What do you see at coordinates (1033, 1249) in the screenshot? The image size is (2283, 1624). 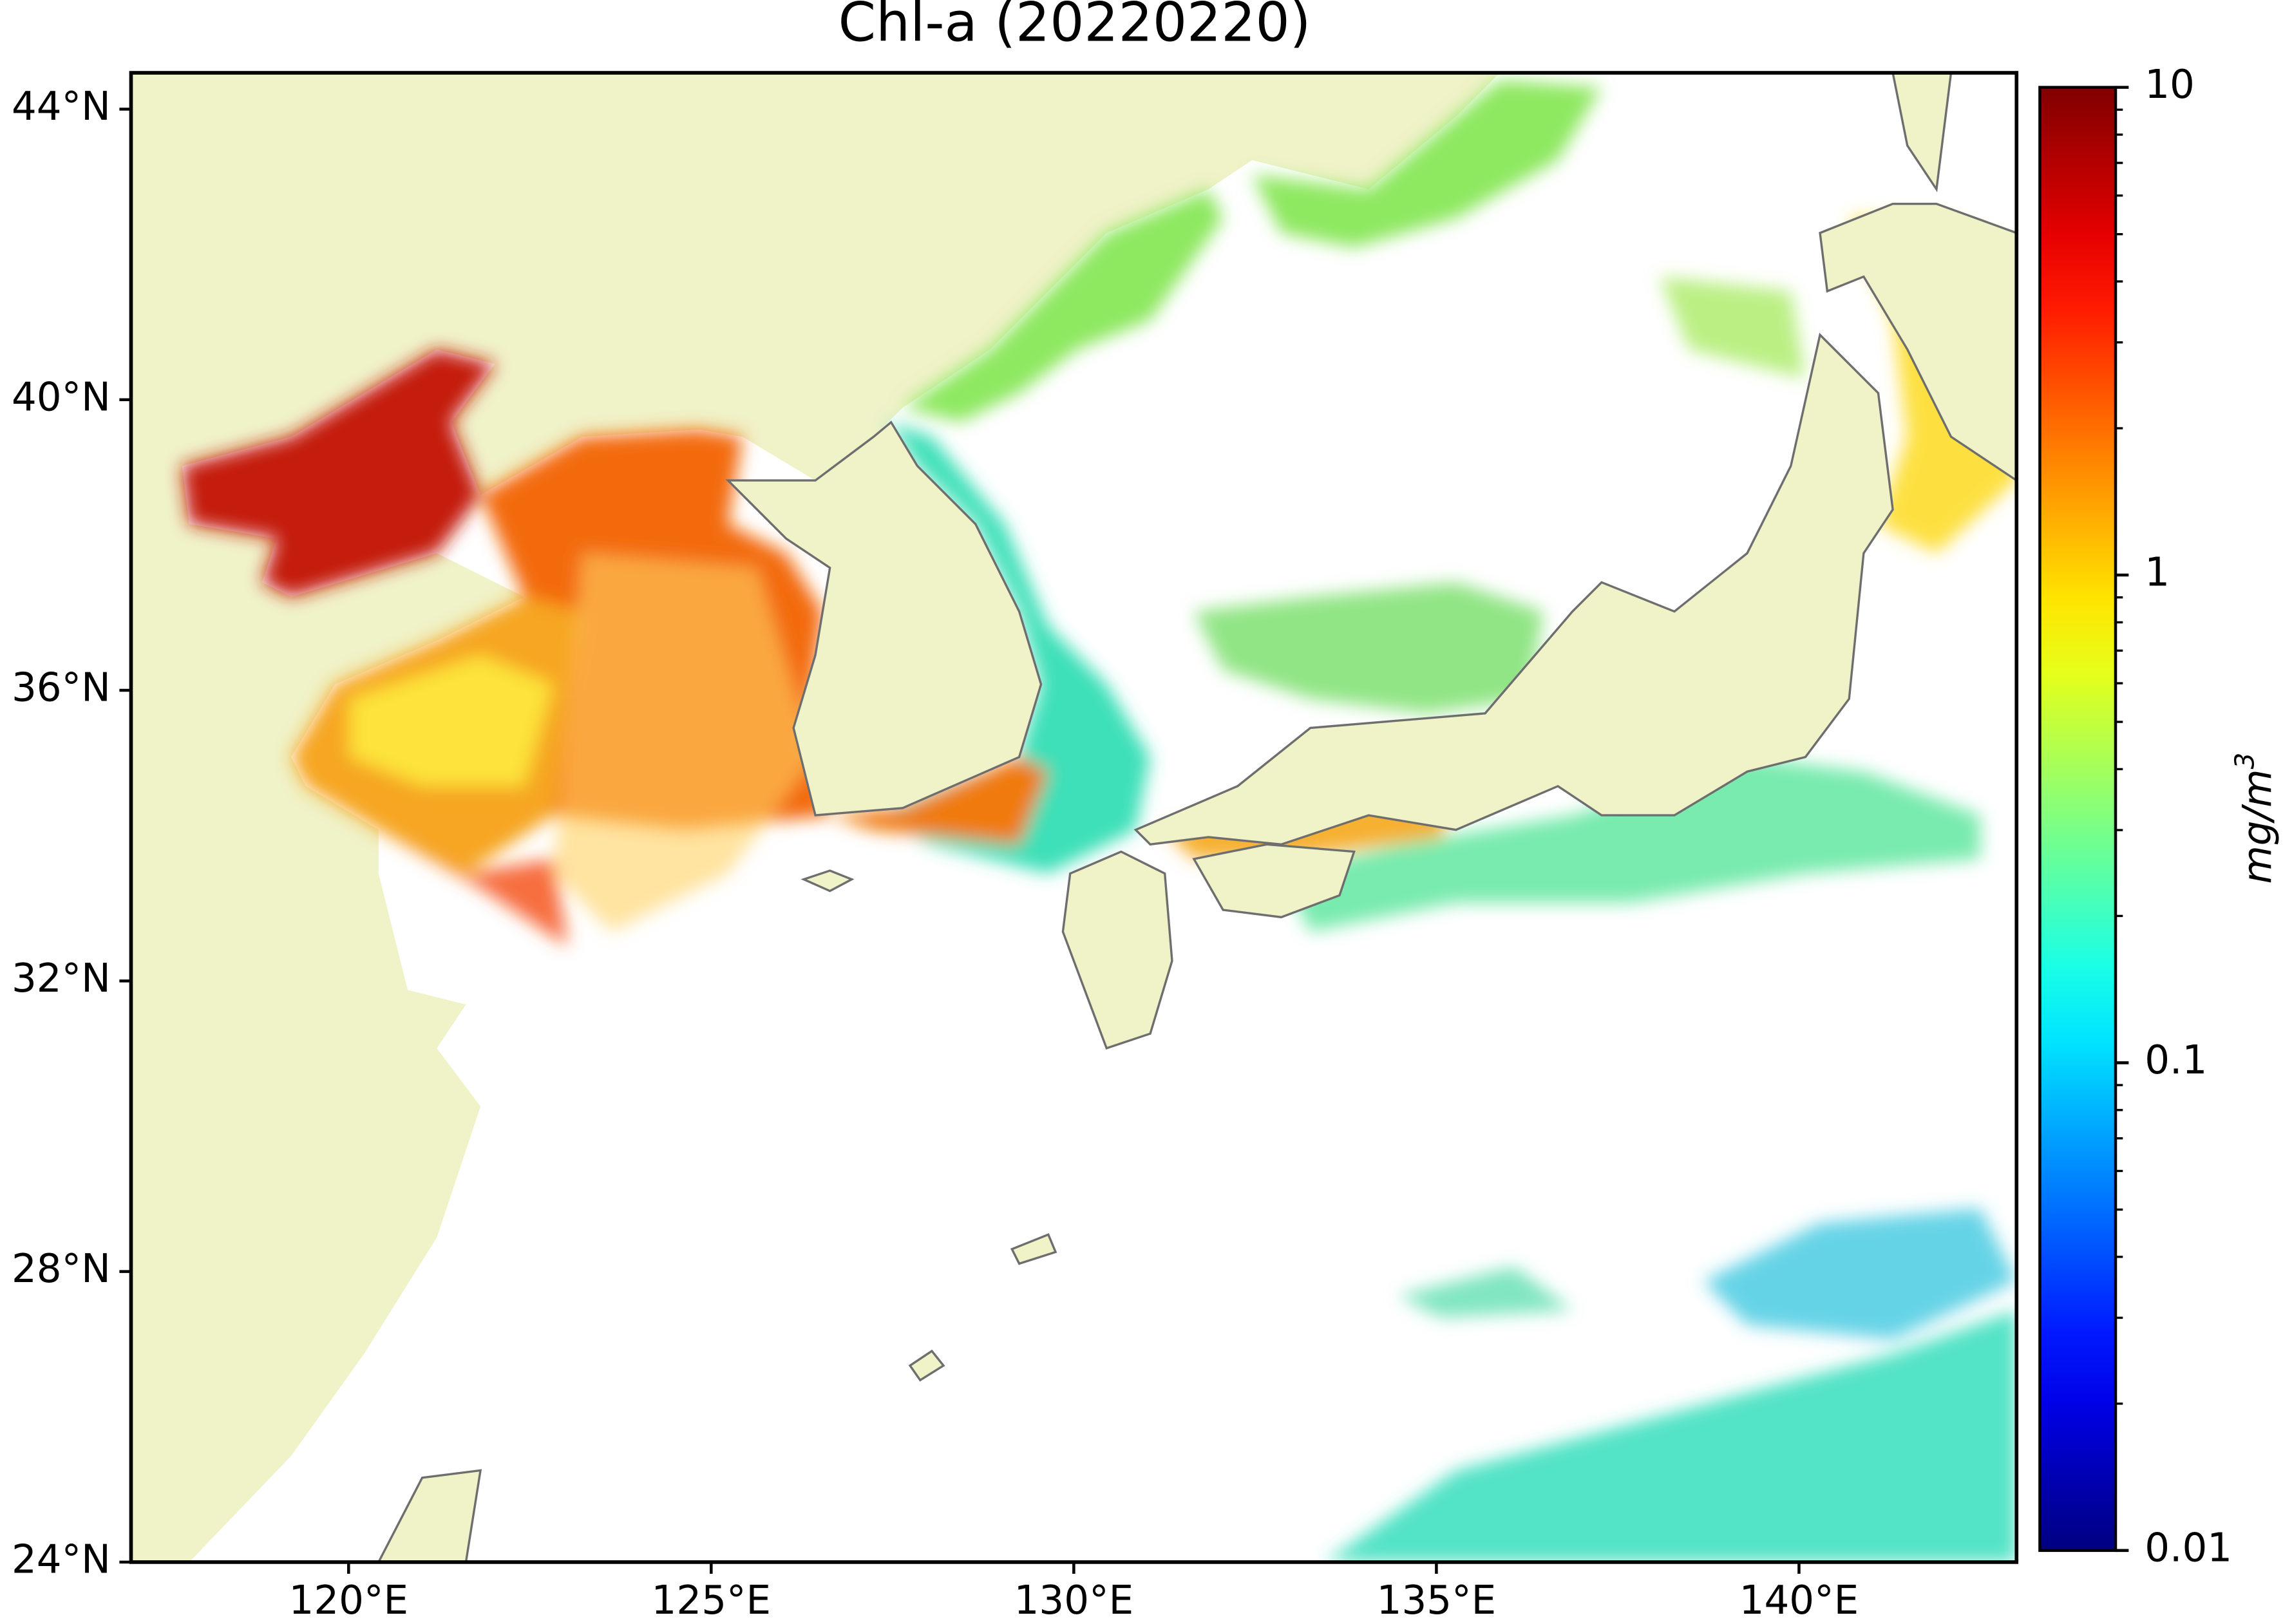 I see `ryukyu` at bounding box center [1033, 1249].